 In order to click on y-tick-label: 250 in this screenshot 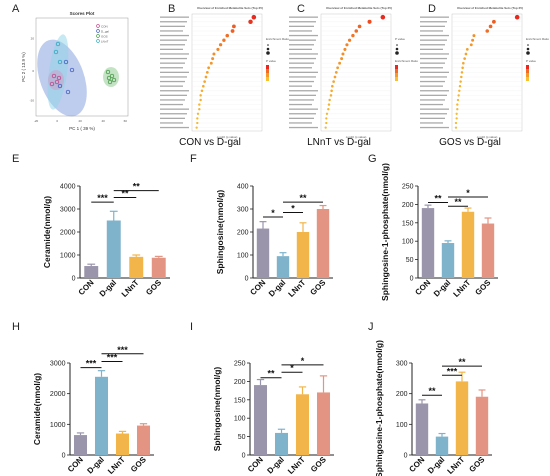, I will do `click(408, 187)`.